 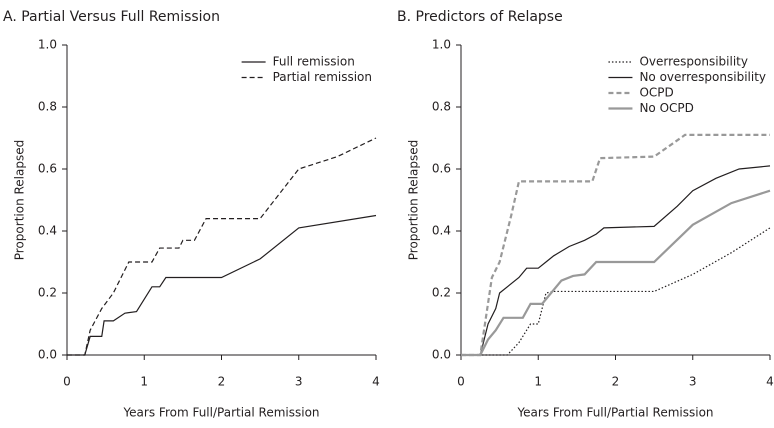 What do you see at coordinates (702, 77) in the screenshot?
I see `legend-label: No overresponsibility` at bounding box center [702, 77].